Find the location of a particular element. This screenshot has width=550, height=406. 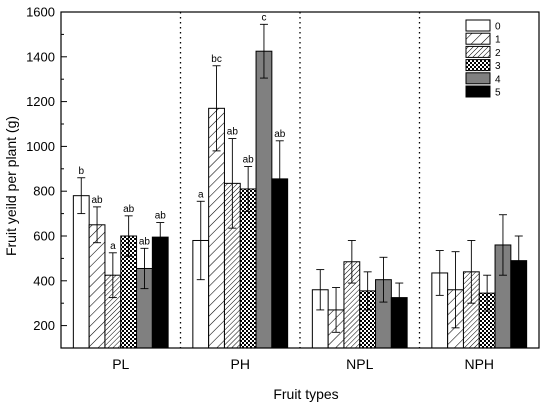

y-tick-label: 600 is located at coordinates (44, 236).